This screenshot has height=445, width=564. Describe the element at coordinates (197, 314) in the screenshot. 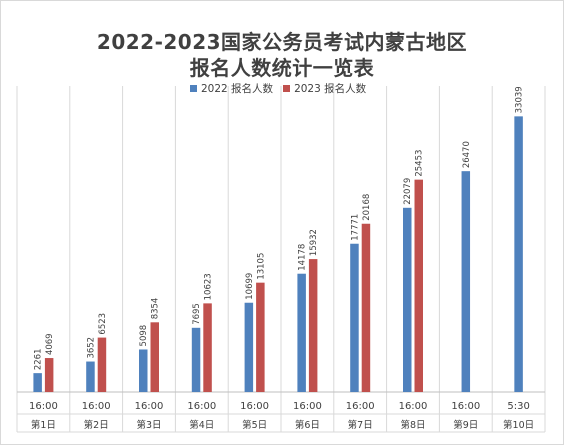

I see `data-label: 7695` at that location.